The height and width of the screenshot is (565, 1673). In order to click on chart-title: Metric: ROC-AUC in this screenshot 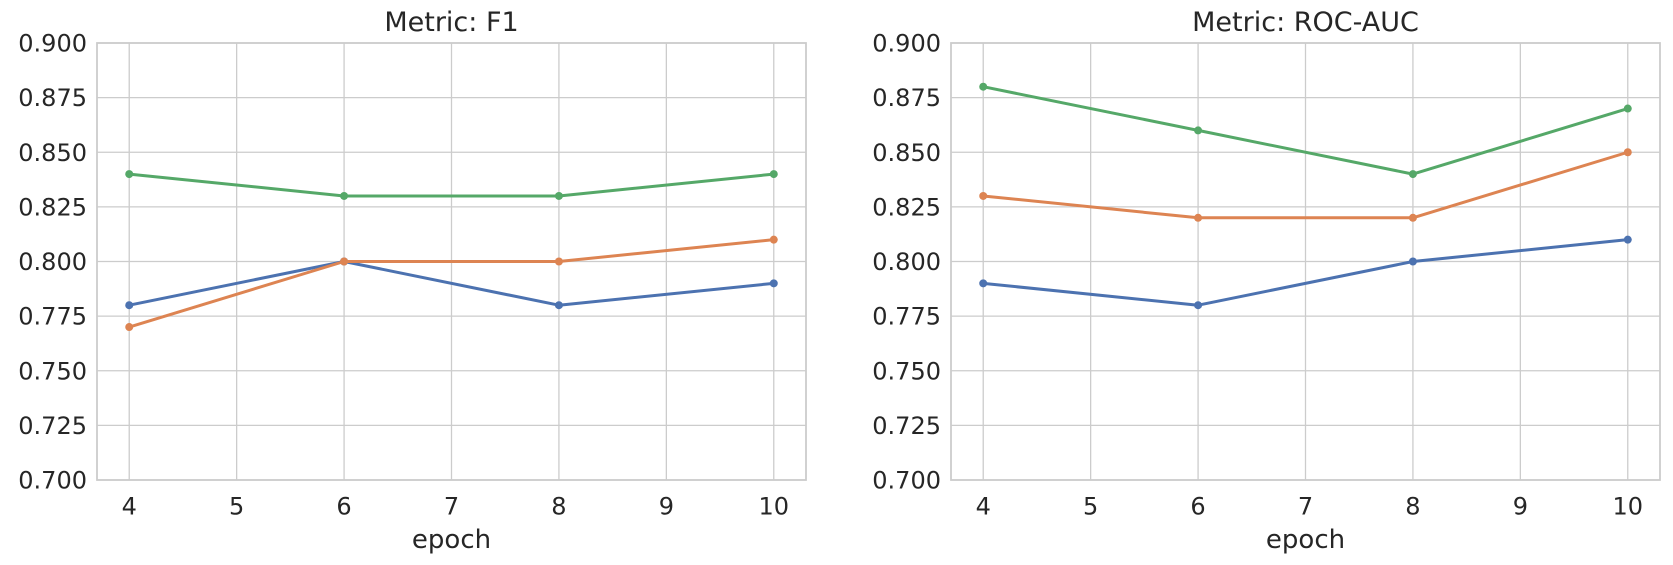, I will do `click(1305, 22)`.